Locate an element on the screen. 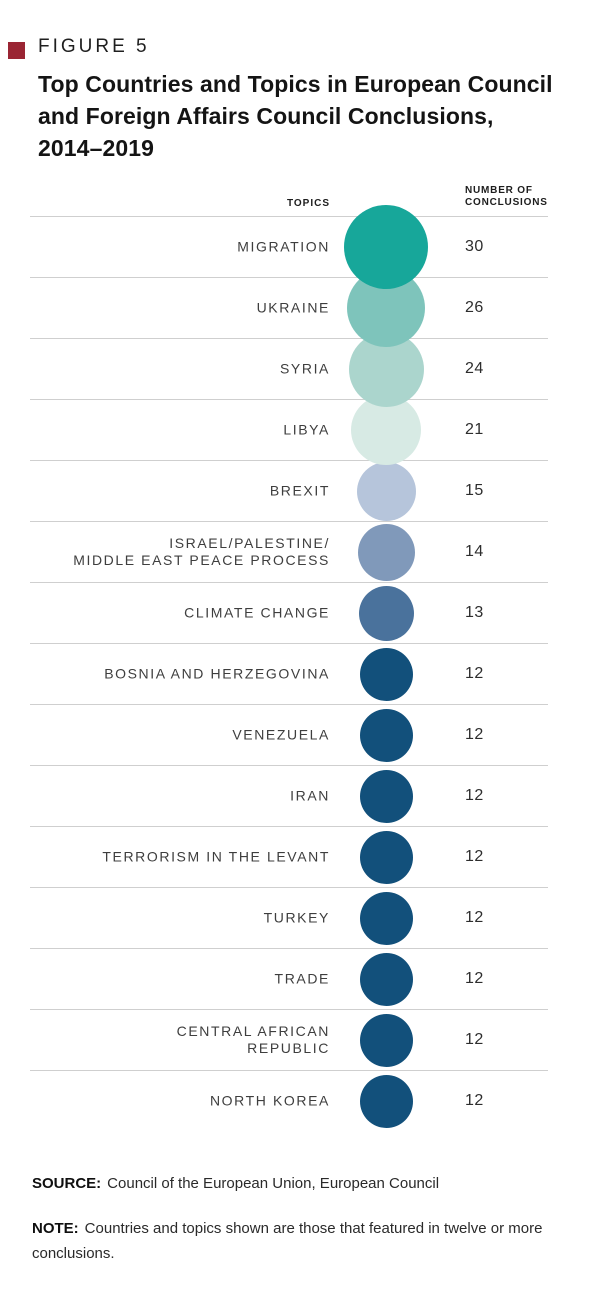  conclusions-count: 14 is located at coordinates (474, 551).